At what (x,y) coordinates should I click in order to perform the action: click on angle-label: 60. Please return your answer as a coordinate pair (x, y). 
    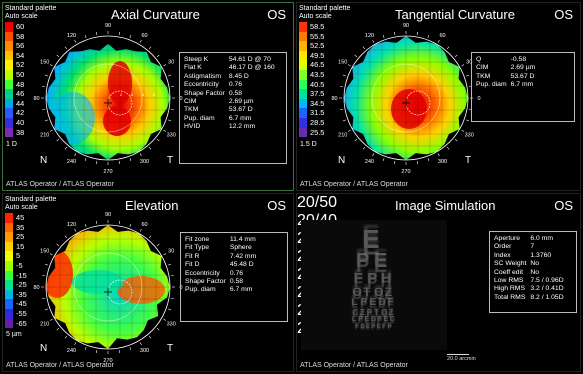
    Looking at the image, I should click on (144, 225).